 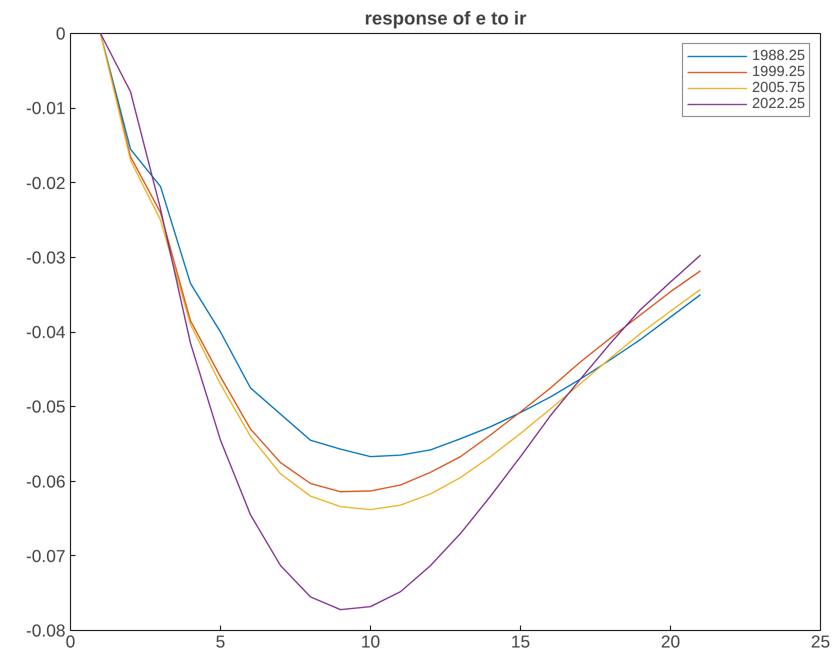 What do you see at coordinates (221, 642) in the screenshot?
I see `x-tick-label: 5` at bounding box center [221, 642].